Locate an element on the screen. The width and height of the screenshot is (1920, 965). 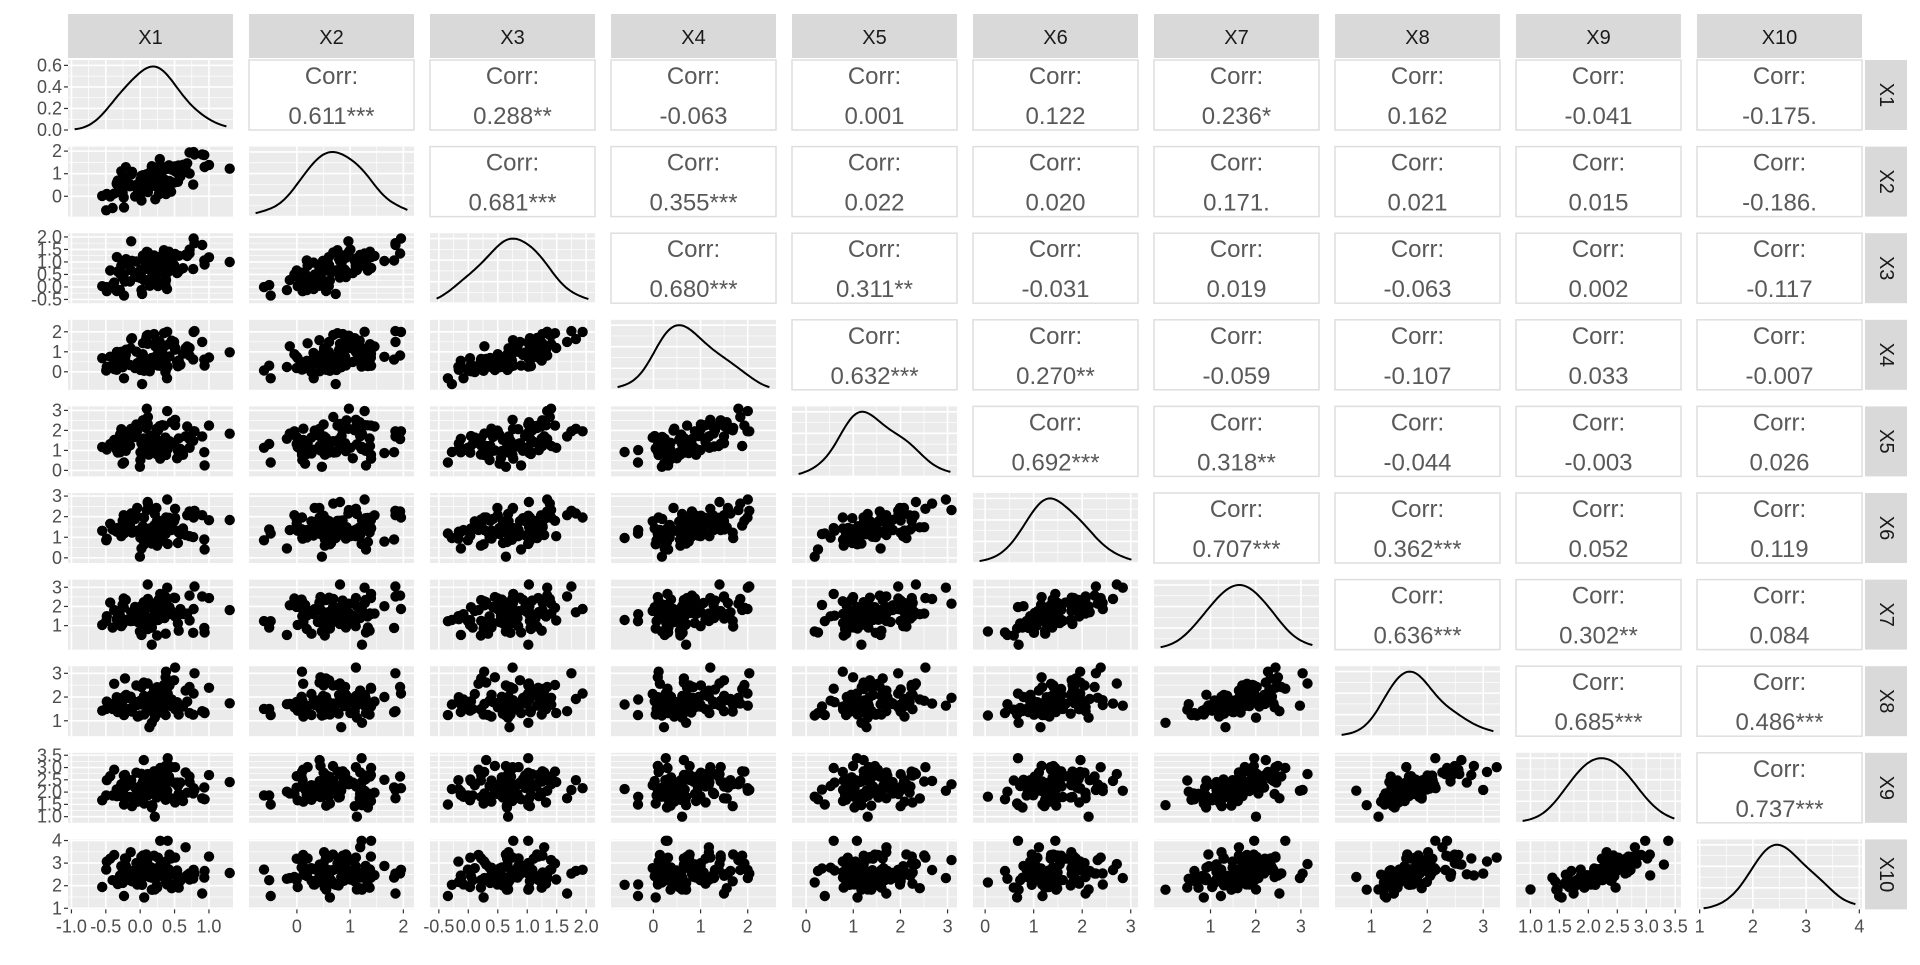
corr-value-x6-x7: 0.707*** is located at coordinates (1236, 549).